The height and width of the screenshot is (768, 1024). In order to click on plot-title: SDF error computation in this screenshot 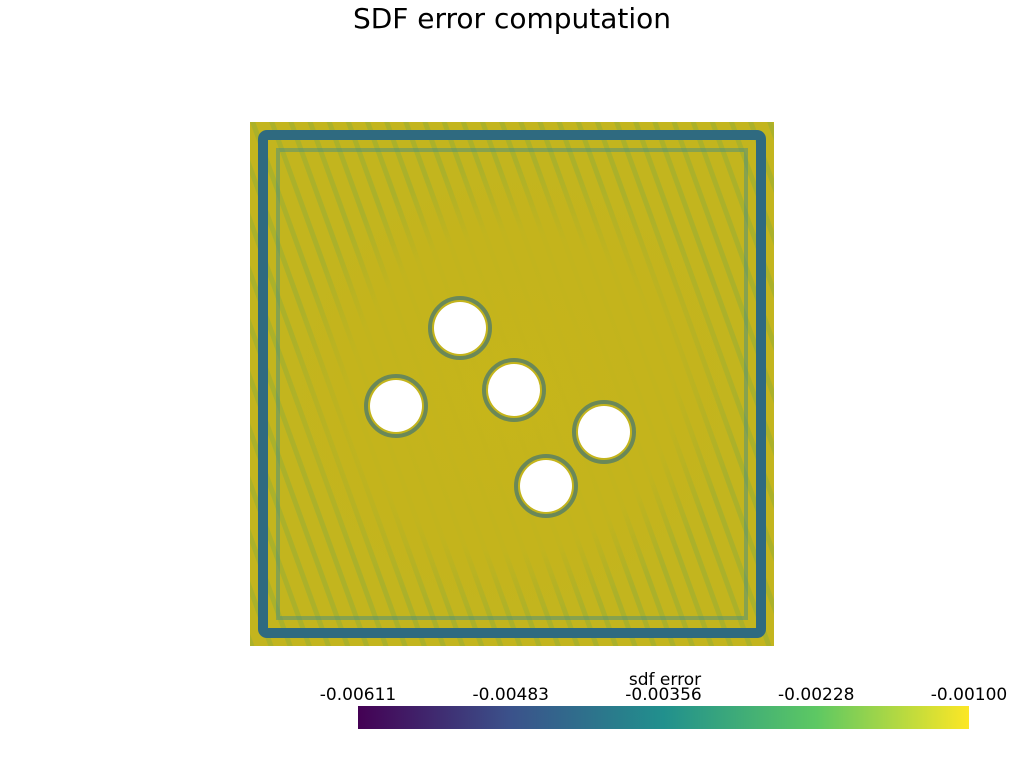, I will do `click(512, 18)`.